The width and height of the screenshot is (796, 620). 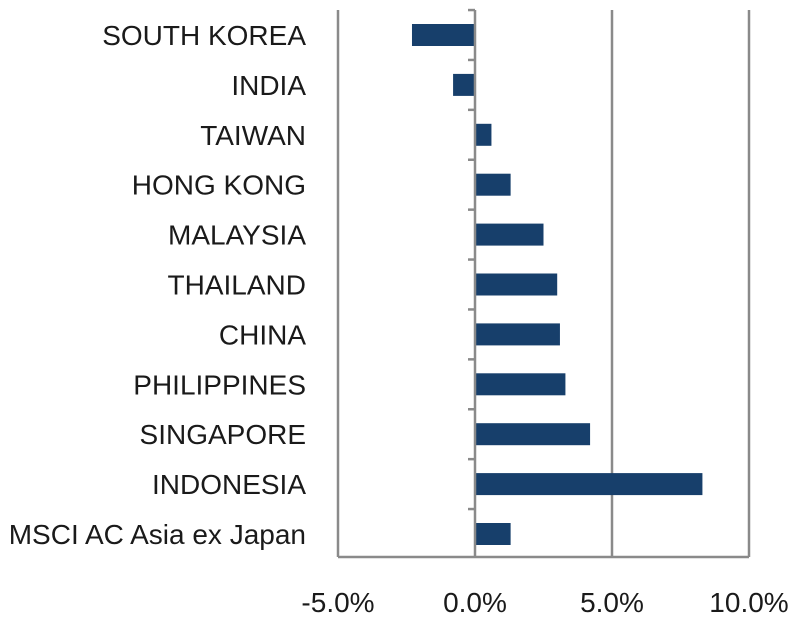 What do you see at coordinates (268, 85) in the screenshot?
I see `category-label-1: INDIA` at bounding box center [268, 85].